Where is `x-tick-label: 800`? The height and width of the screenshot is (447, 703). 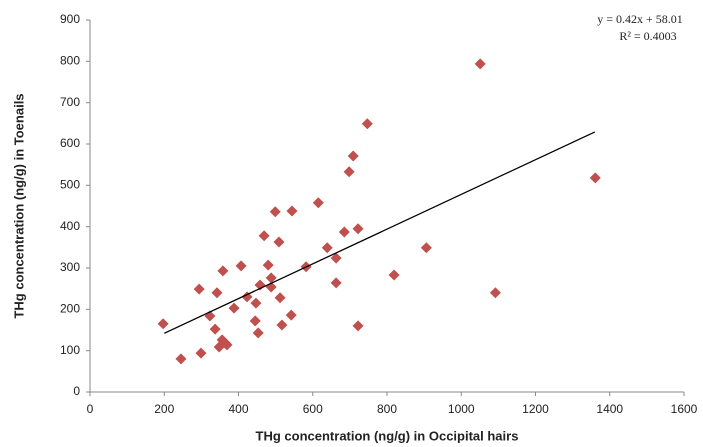
x-tick-label: 800 is located at coordinates (387, 409).